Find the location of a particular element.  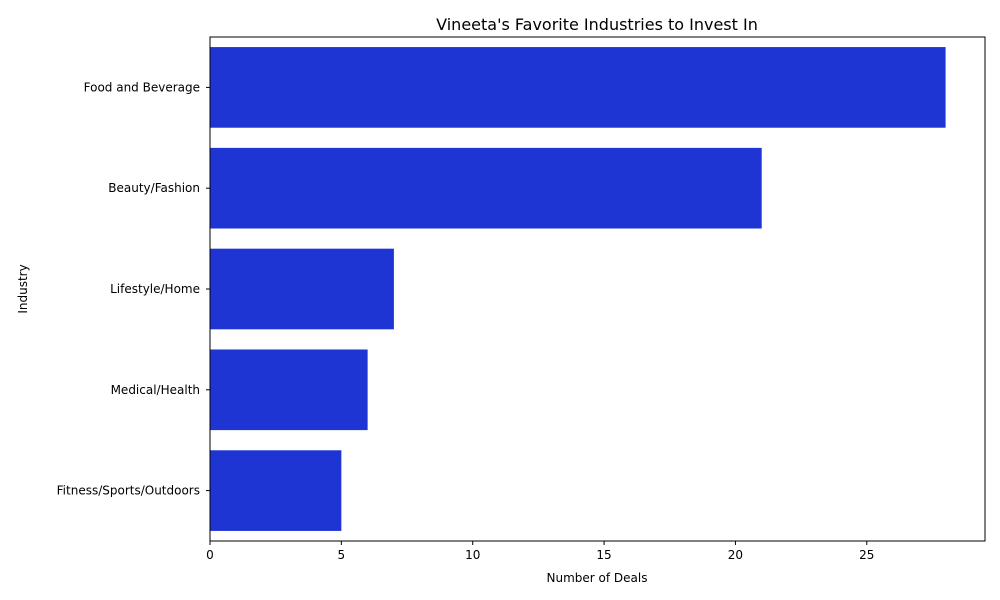

y-axis-label: Industry is located at coordinates (23, 288).